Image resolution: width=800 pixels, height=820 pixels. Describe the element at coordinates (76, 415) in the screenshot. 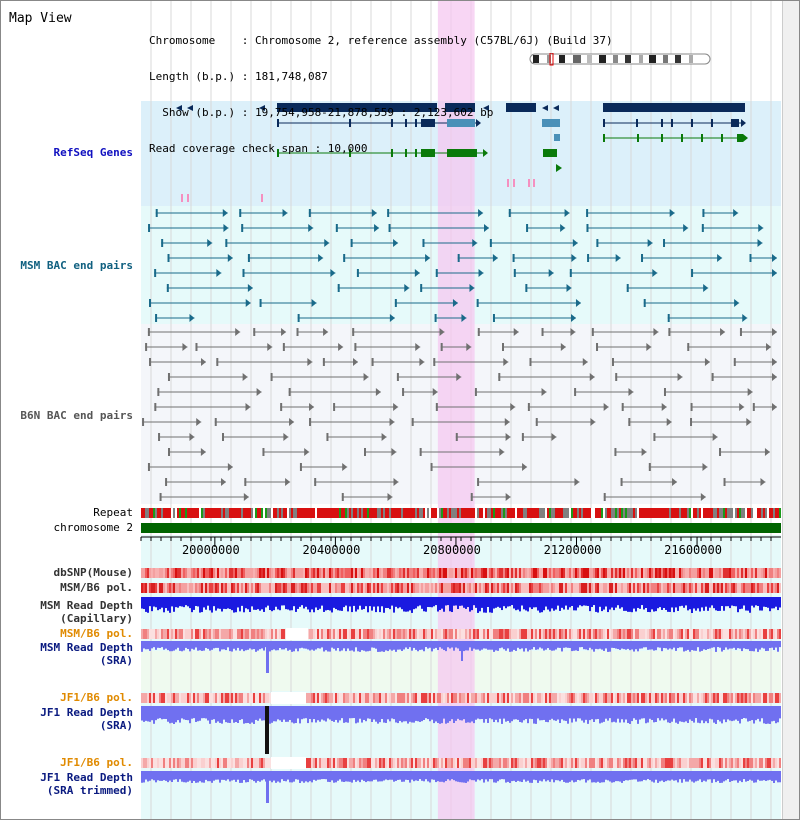

I see `track-label-b6n-bac: B6N BAC end pairs` at that location.